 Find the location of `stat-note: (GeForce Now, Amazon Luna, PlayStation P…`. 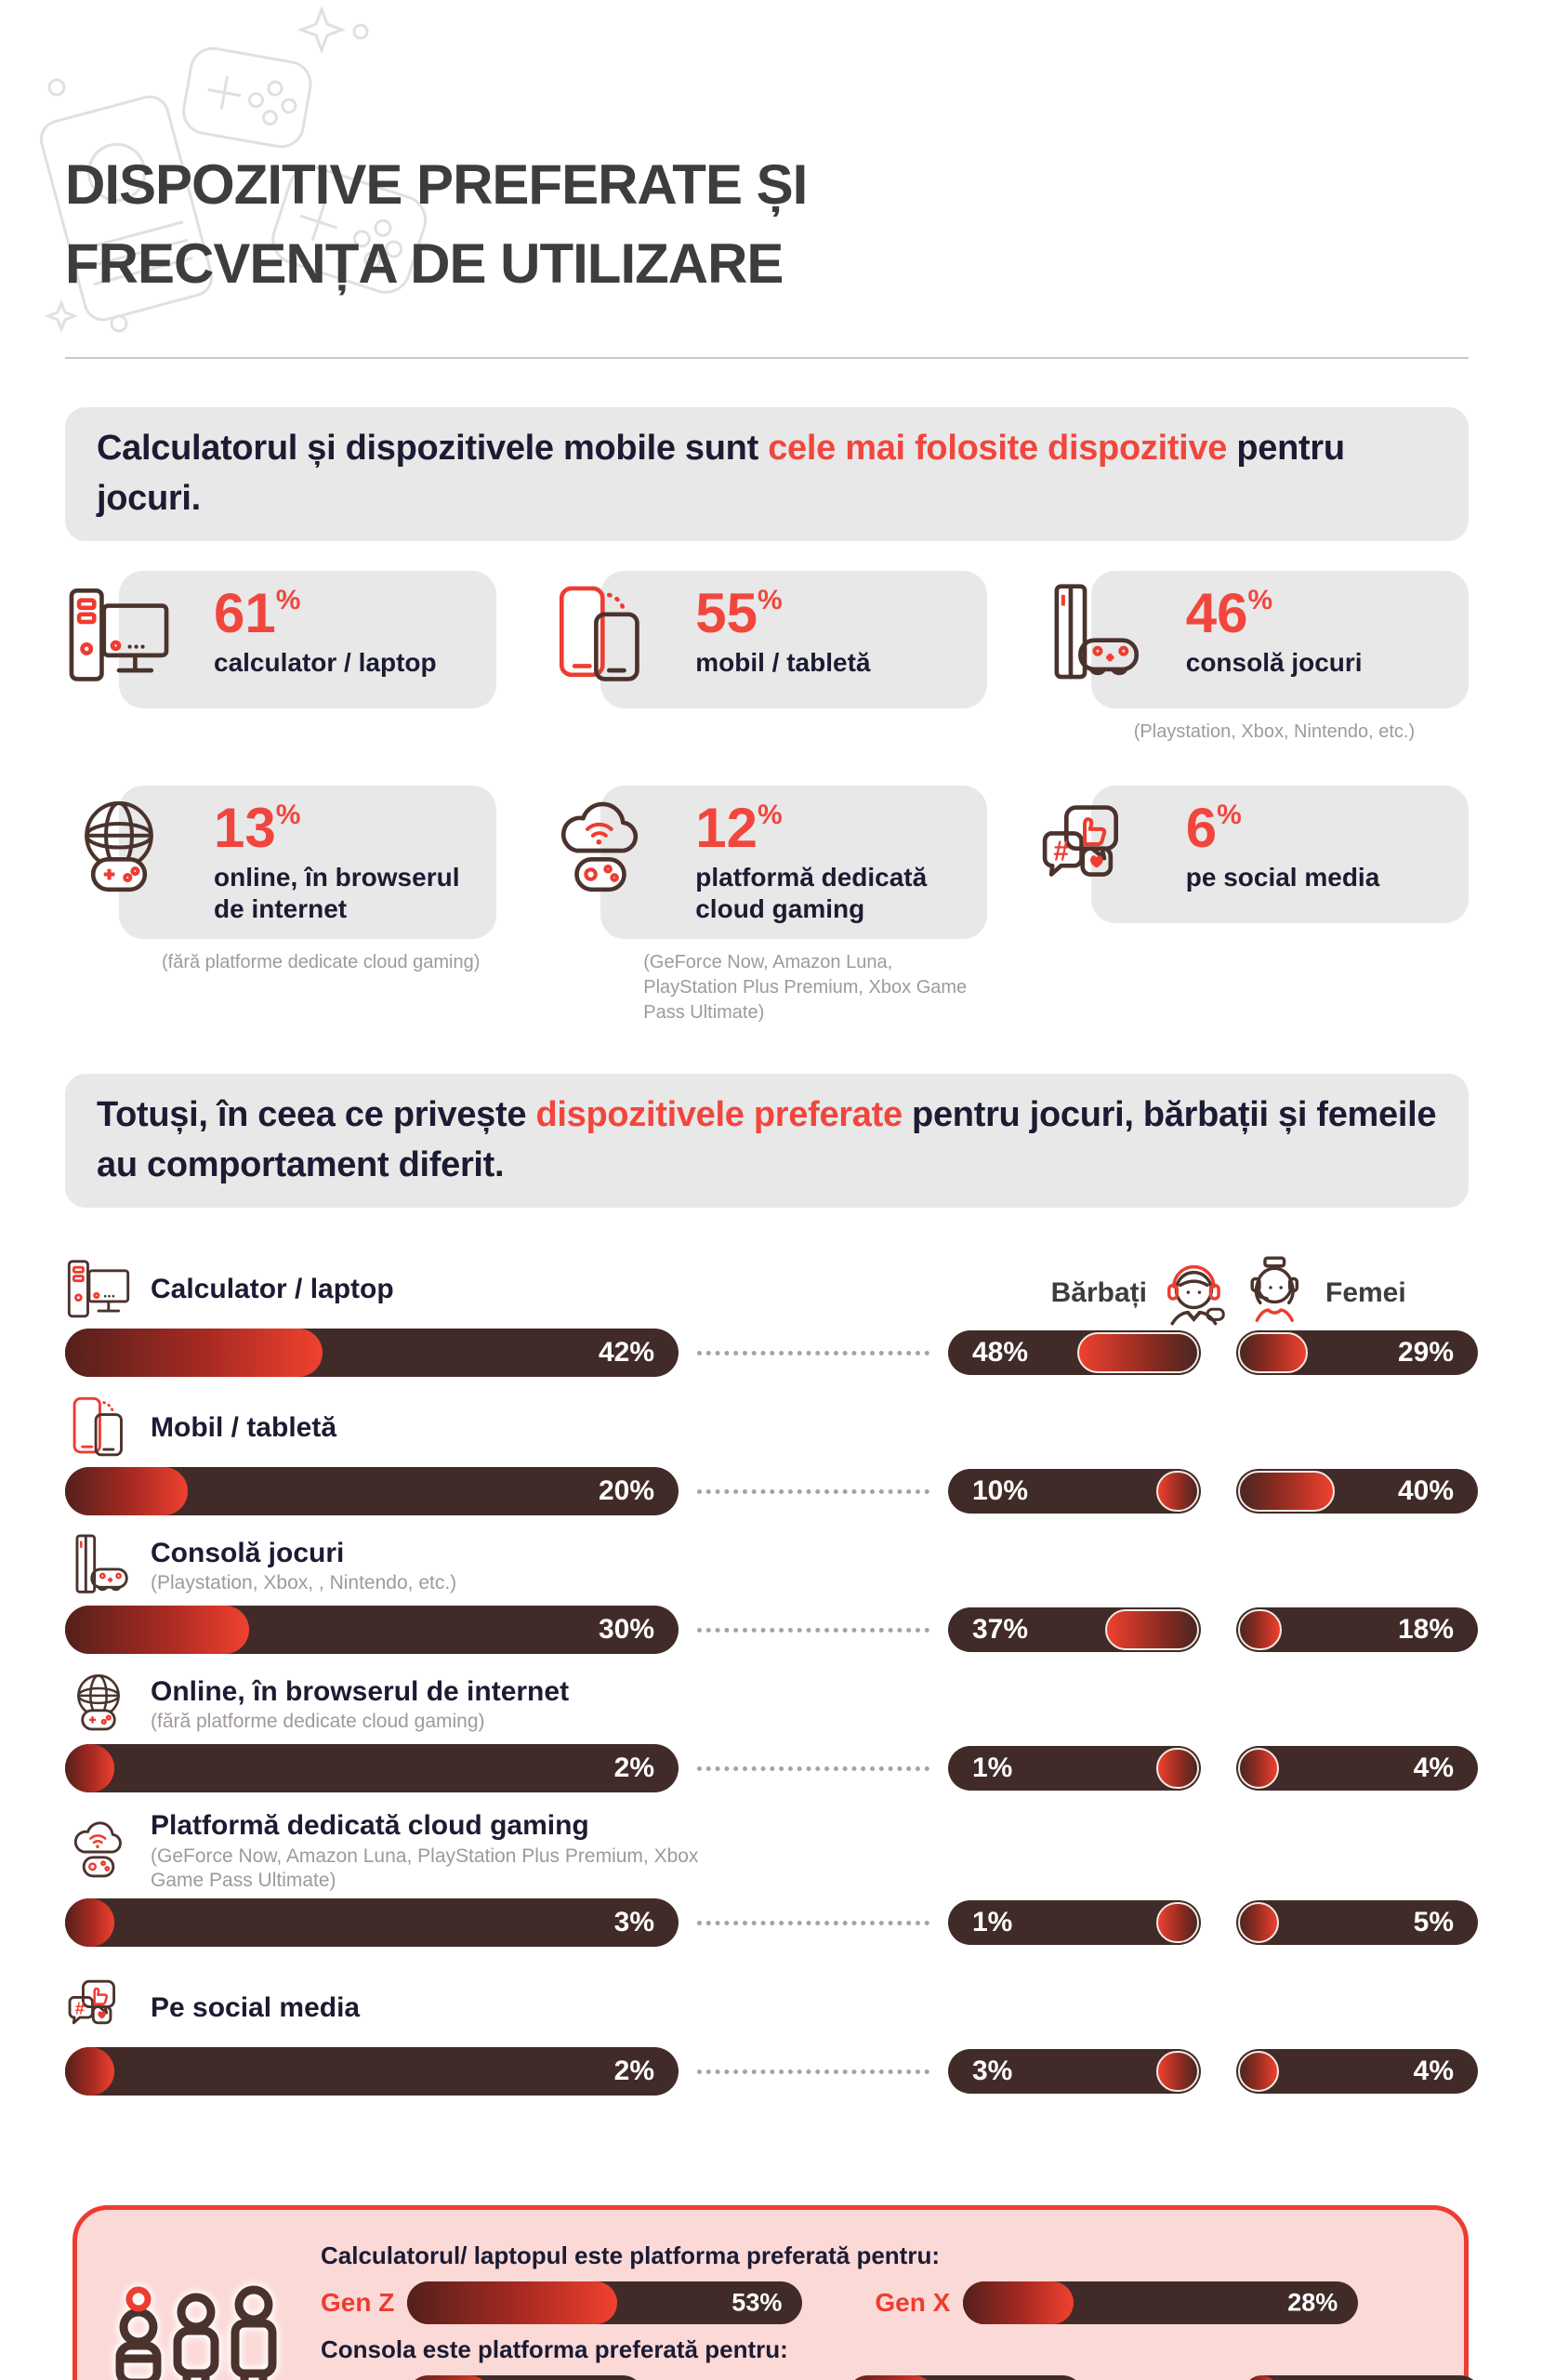

stat-note: (GeForce Now, Amazon Luna, PlayStation P… is located at coordinates (805, 988).